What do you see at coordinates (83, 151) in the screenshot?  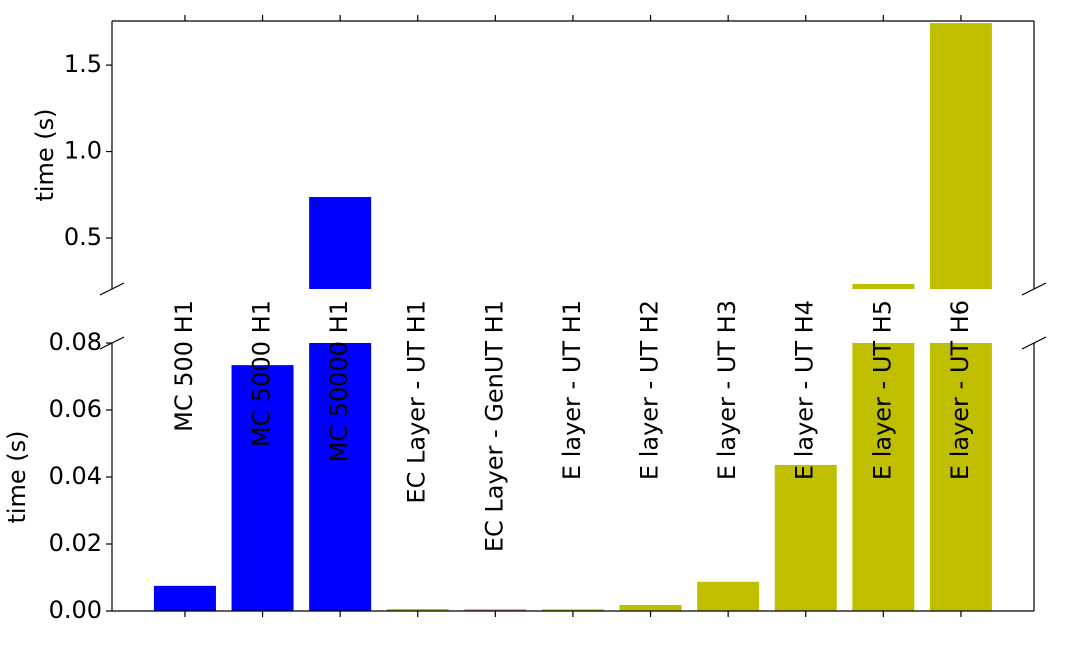 I see `y-tick-label: 1.0` at bounding box center [83, 151].